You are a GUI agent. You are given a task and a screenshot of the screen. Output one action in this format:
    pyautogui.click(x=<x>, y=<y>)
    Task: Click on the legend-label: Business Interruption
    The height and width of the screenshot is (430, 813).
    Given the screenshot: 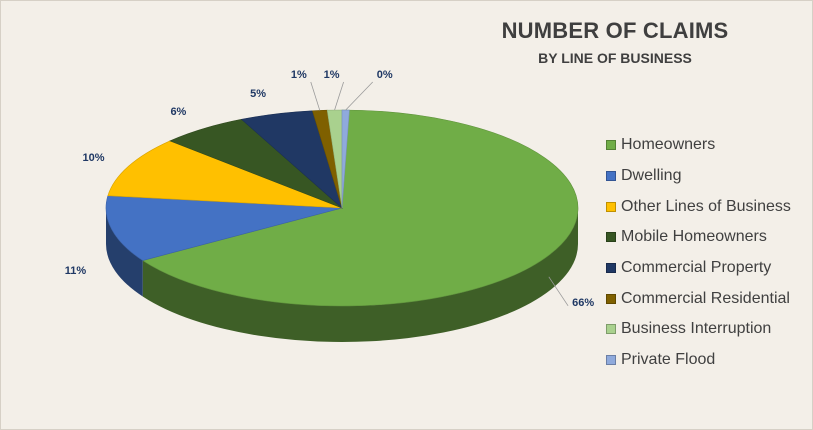 What is the action you would take?
    pyautogui.click(x=696, y=329)
    